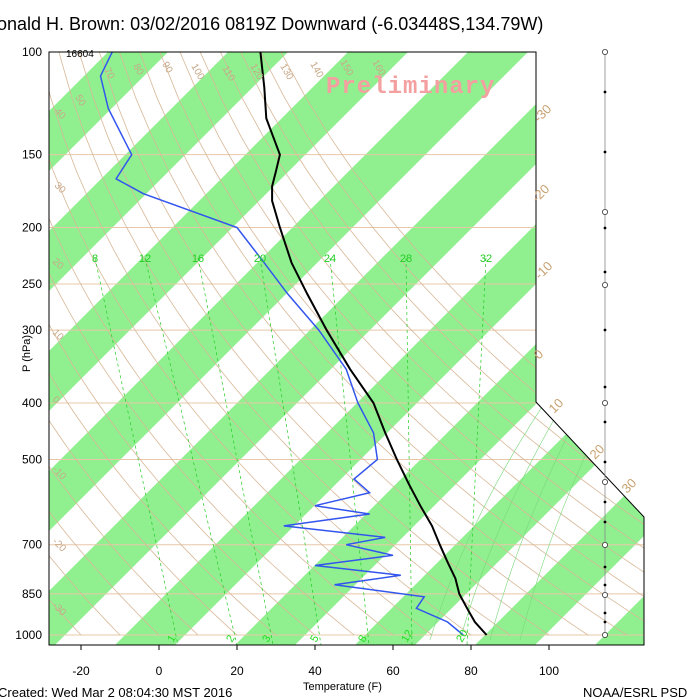 The width and height of the screenshot is (700, 700). What do you see at coordinates (314, 638) in the screenshot?
I see `mixing-ratio-bottom-label: 5` at bounding box center [314, 638].